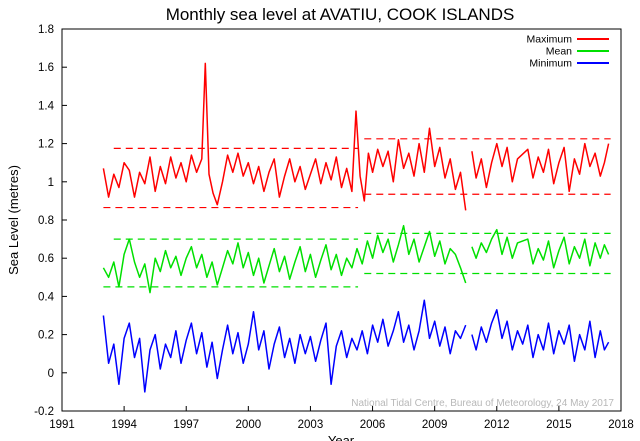 The width and height of the screenshot is (640, 441). What do you see at coordinates (51, 374) in the screenshot?
I see `y-tick-label: 0` at bounding box center [51, 374].